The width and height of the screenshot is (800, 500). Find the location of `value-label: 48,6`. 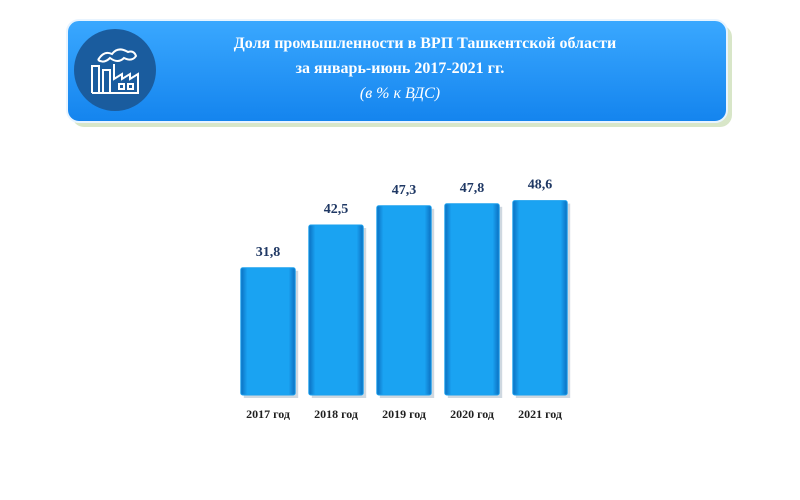

value-label: 48,6 is located at coordinates (540, 185).